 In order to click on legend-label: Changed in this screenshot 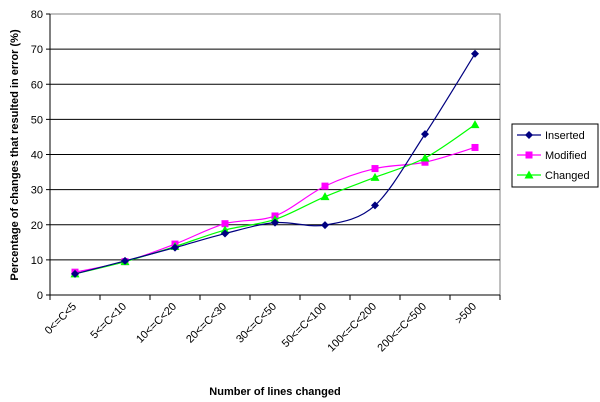, I will do `click(567, 176)`.